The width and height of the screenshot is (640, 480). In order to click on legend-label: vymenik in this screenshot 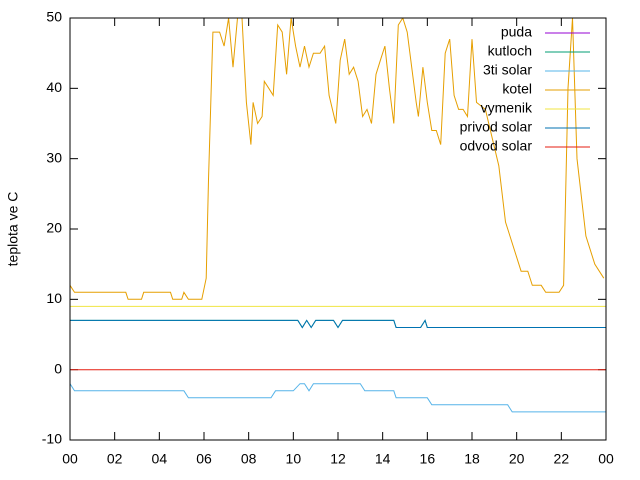, I will do `click(507, 108)`.